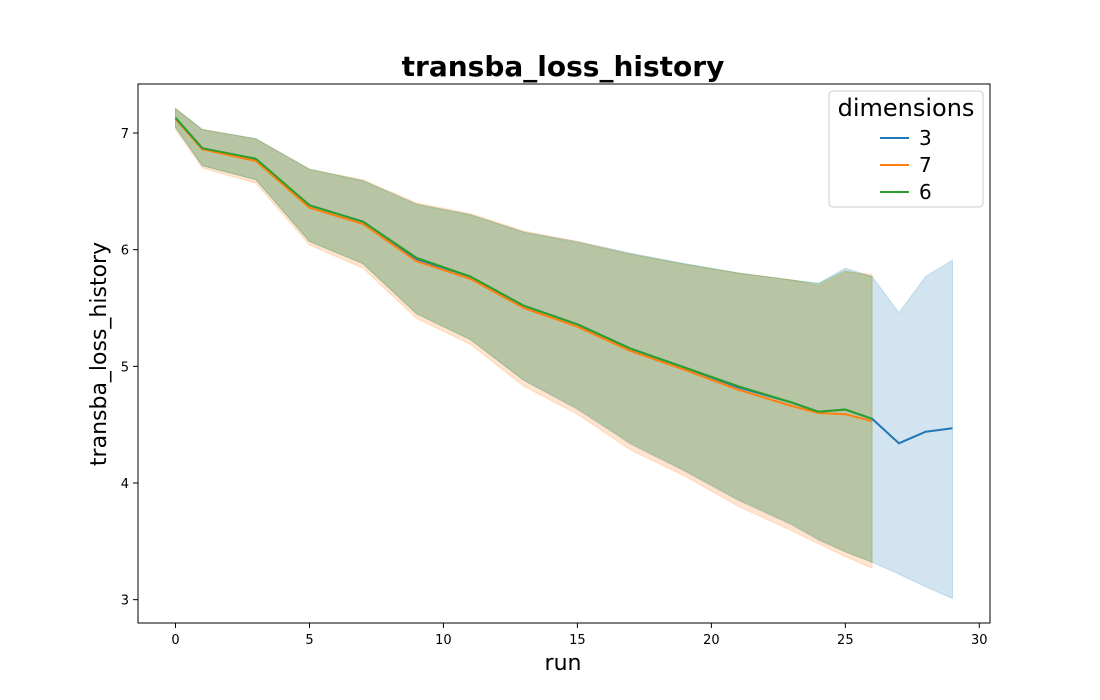  I want to click on legend-label-6: 6, so click(925, 192).